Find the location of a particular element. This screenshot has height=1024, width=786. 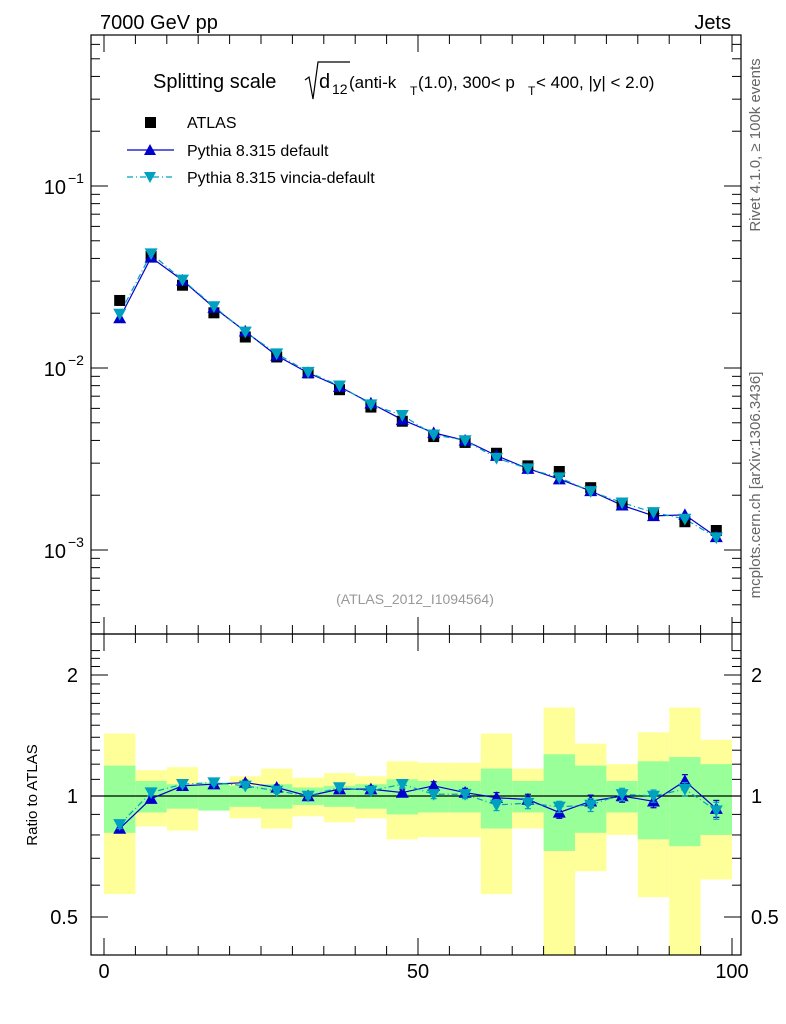

legend-label-atlas: ATLAS is located at coordinates (212, 123).